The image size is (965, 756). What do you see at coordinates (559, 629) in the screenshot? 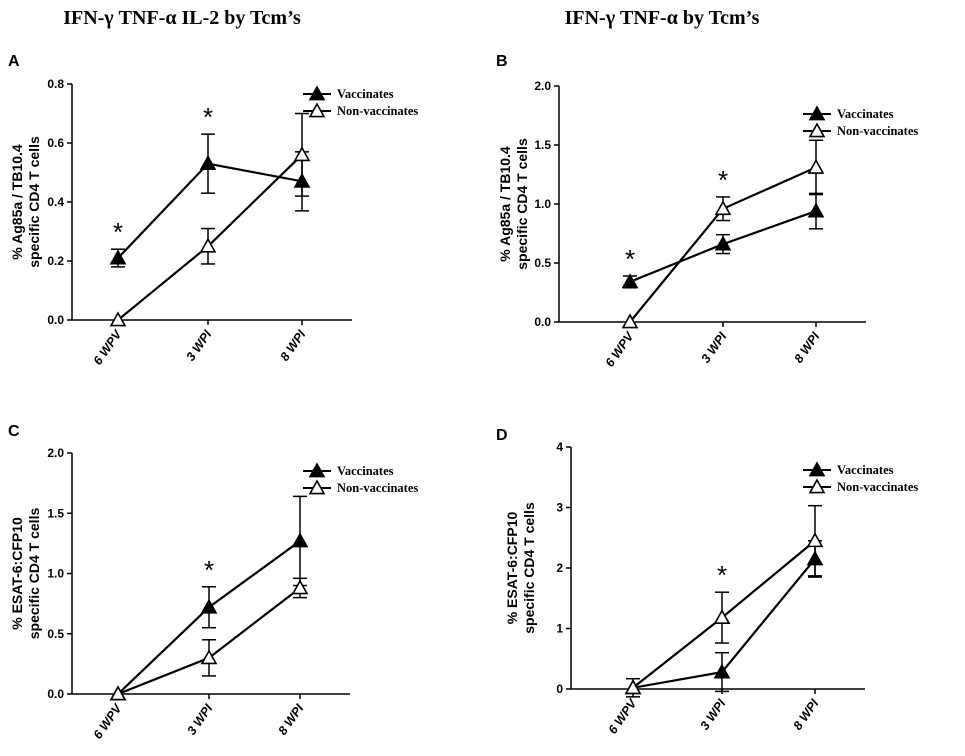
I see `y-tick-label: 1` at bounding box center [559, 629].